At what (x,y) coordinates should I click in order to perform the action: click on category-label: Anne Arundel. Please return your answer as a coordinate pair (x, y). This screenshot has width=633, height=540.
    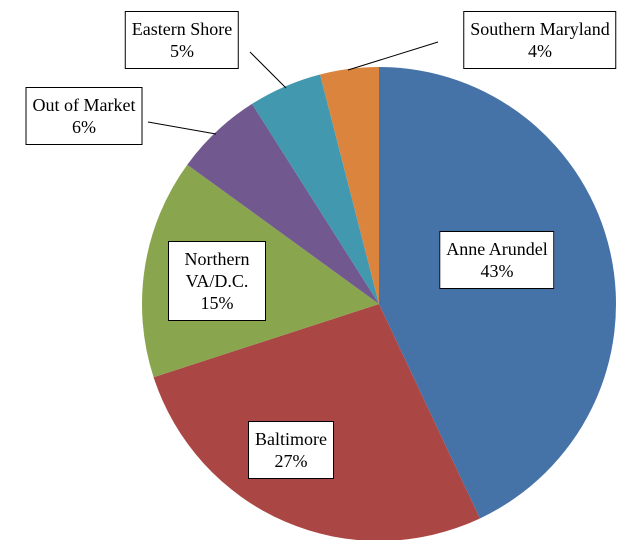
    Looking at the image, I should click on (497, 249).